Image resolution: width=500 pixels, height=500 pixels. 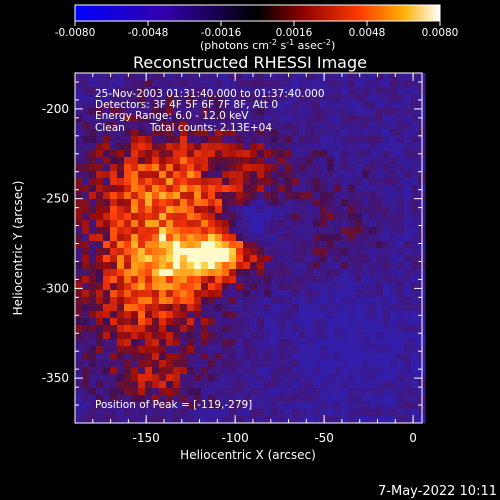 I want to click on y-axis-label: Heliocentric Y (arcsec), so click(x=18, y=248).